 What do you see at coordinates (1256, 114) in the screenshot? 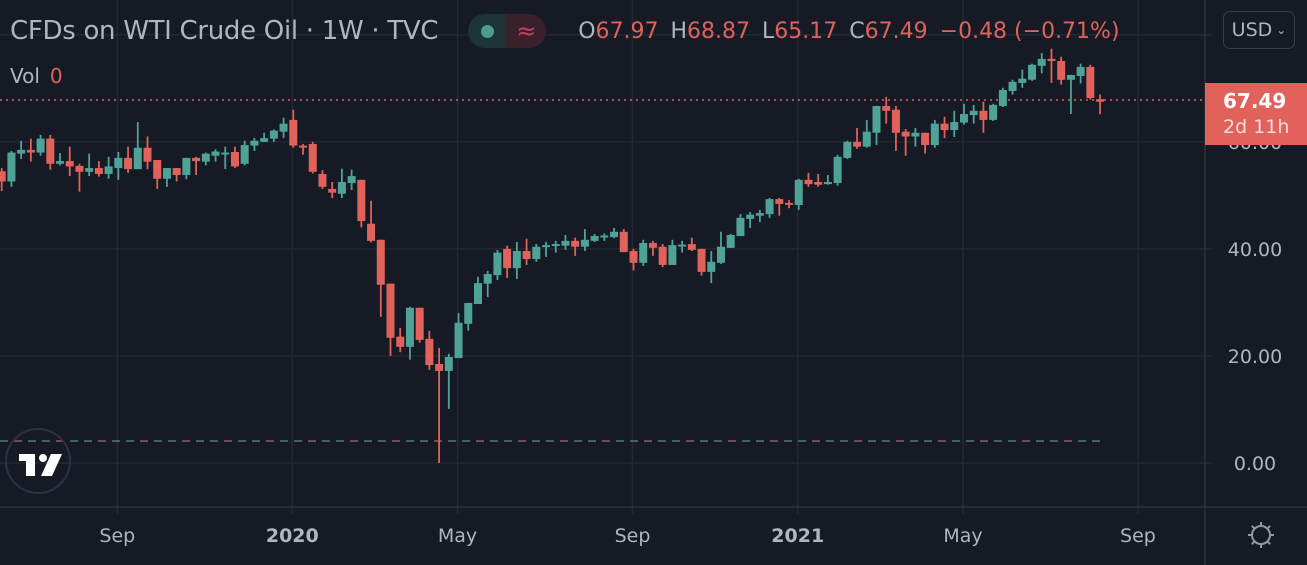
I see `last-price-label: 67.49 2d 11h` at bounding box center [1256, 114].